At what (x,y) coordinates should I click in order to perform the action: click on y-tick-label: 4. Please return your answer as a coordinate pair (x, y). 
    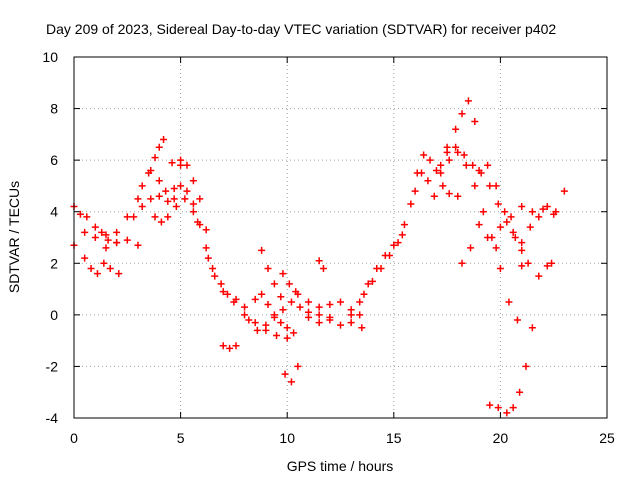
    Looking at the image, I should click on (54, 212).